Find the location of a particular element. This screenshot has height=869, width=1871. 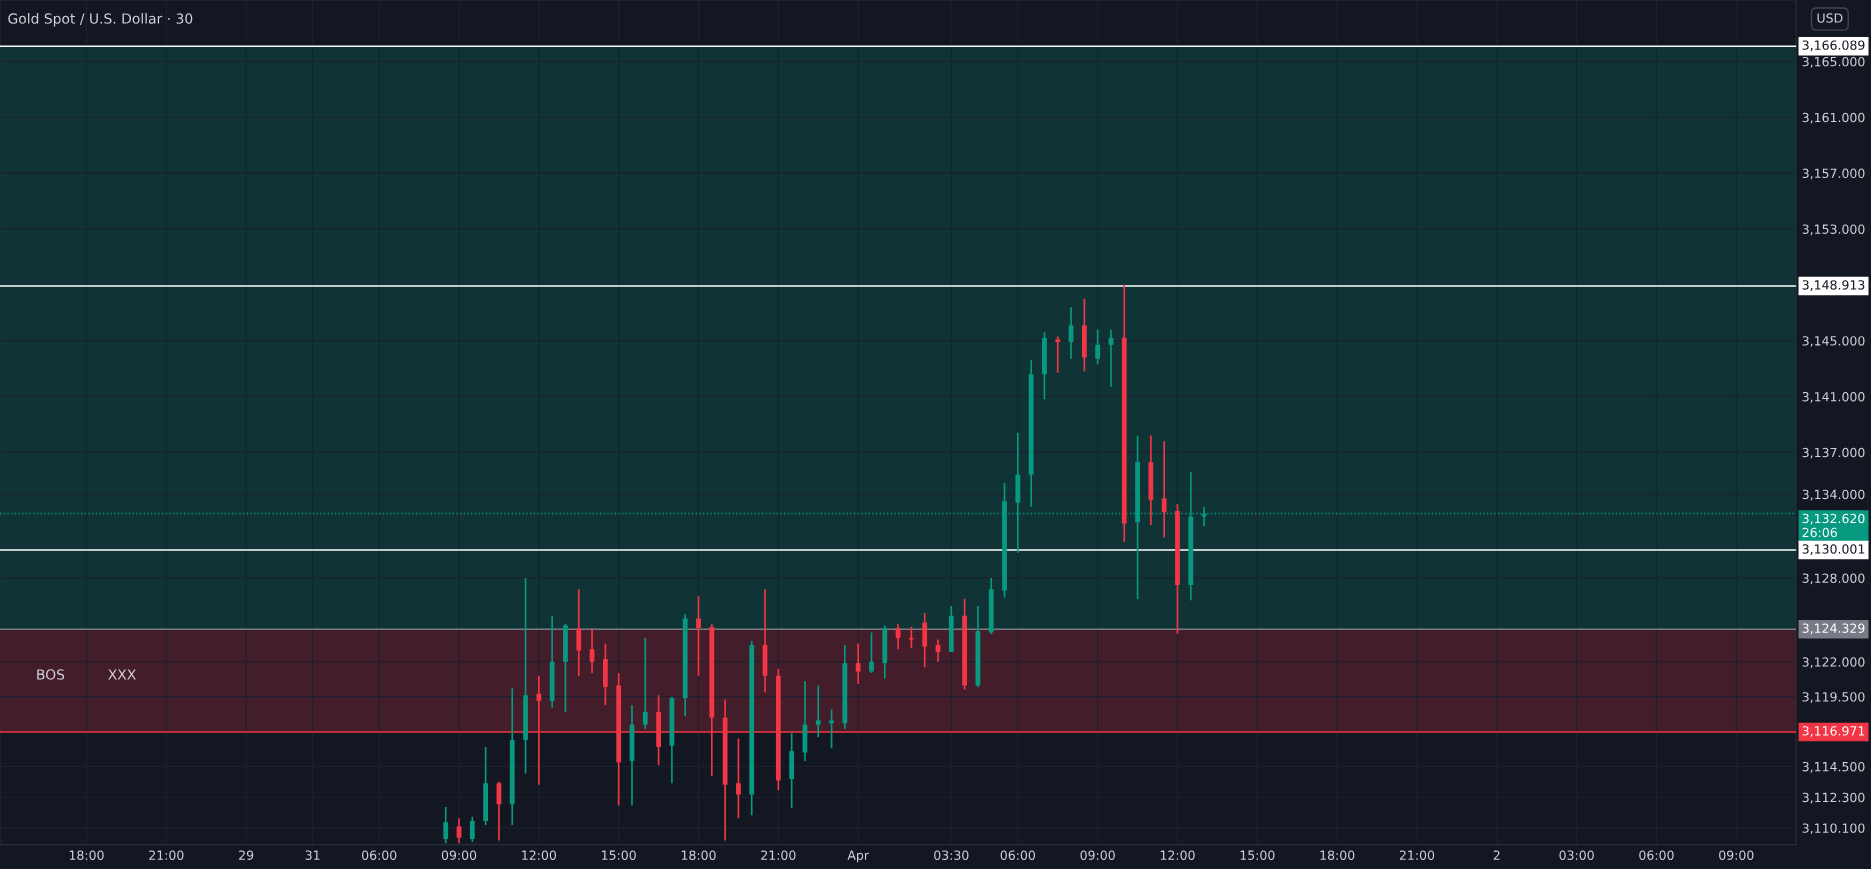

x-tick-label: 2 is located at coordinates (1496, 855).